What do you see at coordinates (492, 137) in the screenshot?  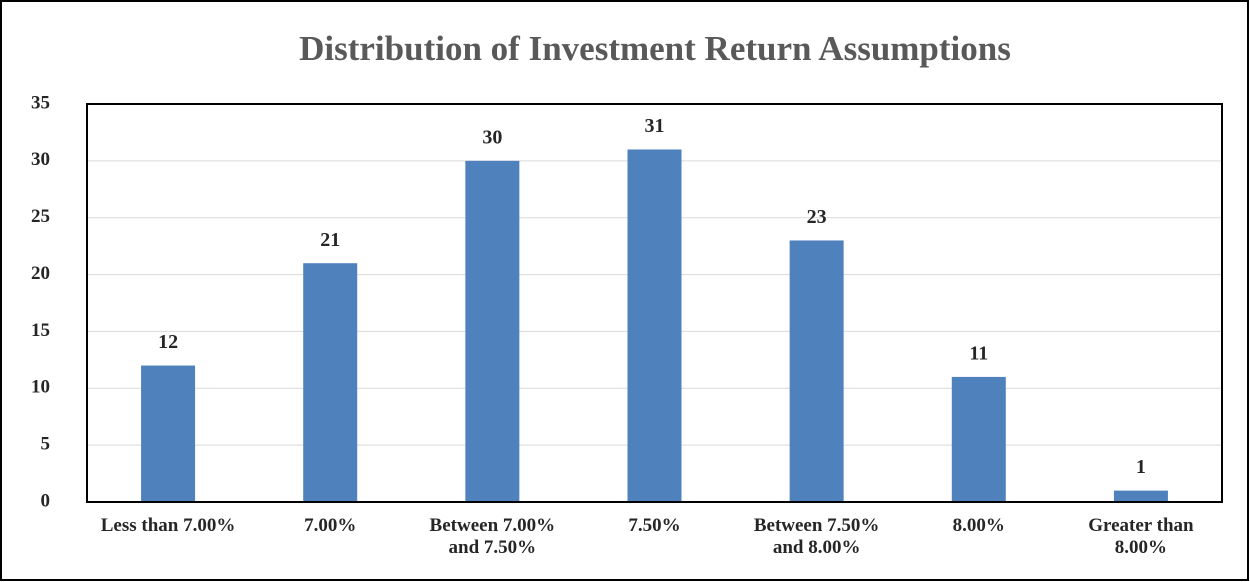 I see `value-label: 30` at bounding box center [492, 137].